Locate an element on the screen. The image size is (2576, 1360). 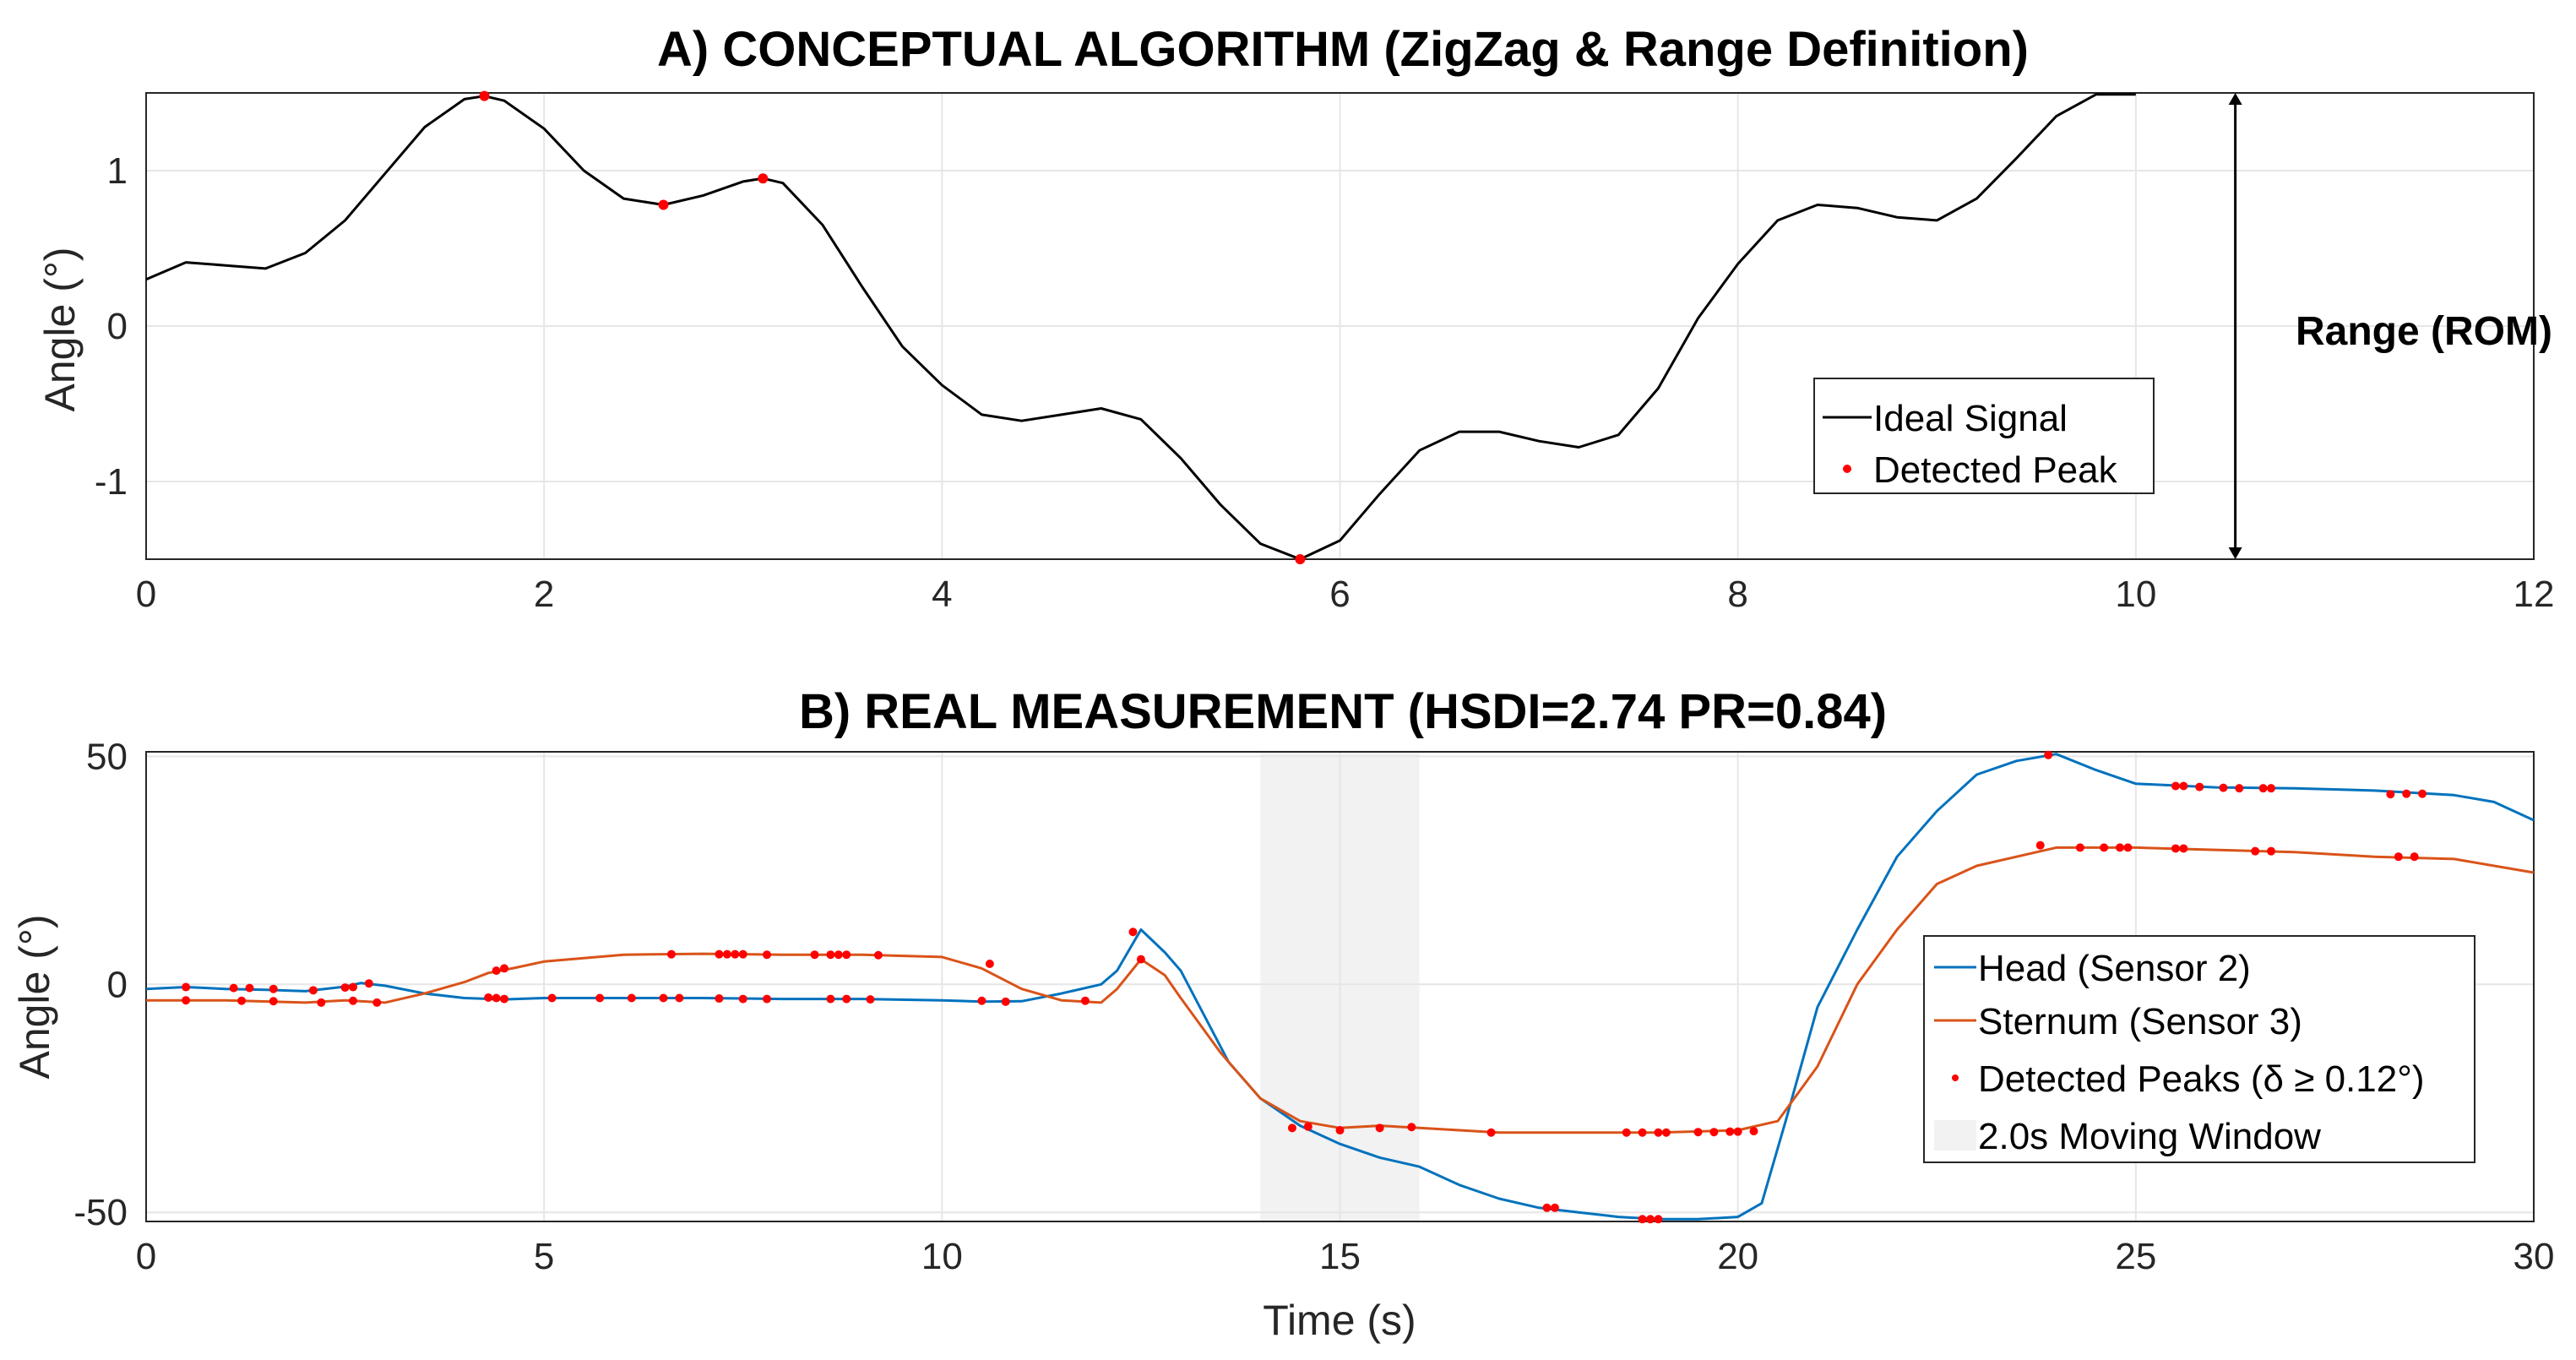
panel-b-xtick-label: 25 is located at coordinates (2135, 1257).